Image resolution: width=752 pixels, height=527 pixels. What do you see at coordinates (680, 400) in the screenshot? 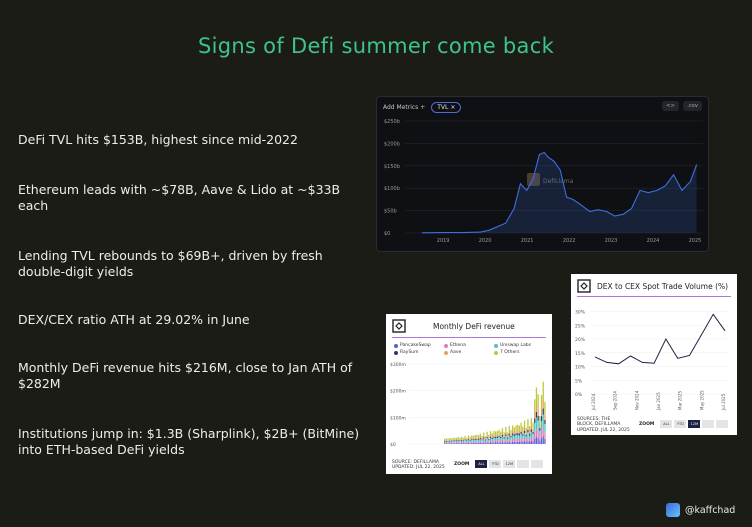
I see `dex-x-tick: Mar 2025` at bounding box center [680, 400].